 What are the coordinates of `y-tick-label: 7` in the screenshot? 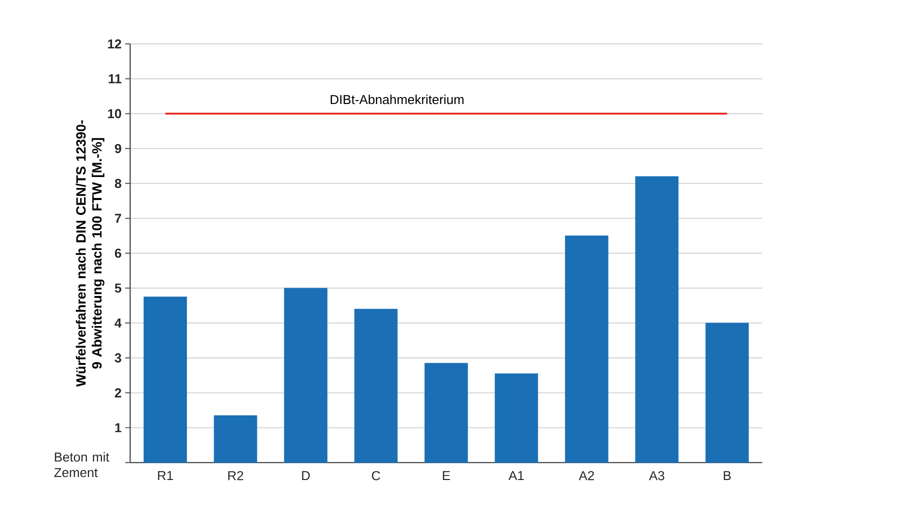 It's located at (118, 218).